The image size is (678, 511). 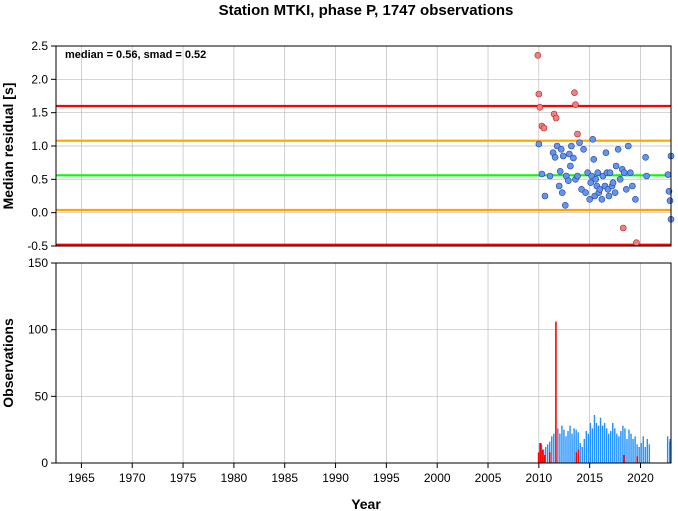 I want to click on year-tick-label: 2020, so click(x=640, y=478).